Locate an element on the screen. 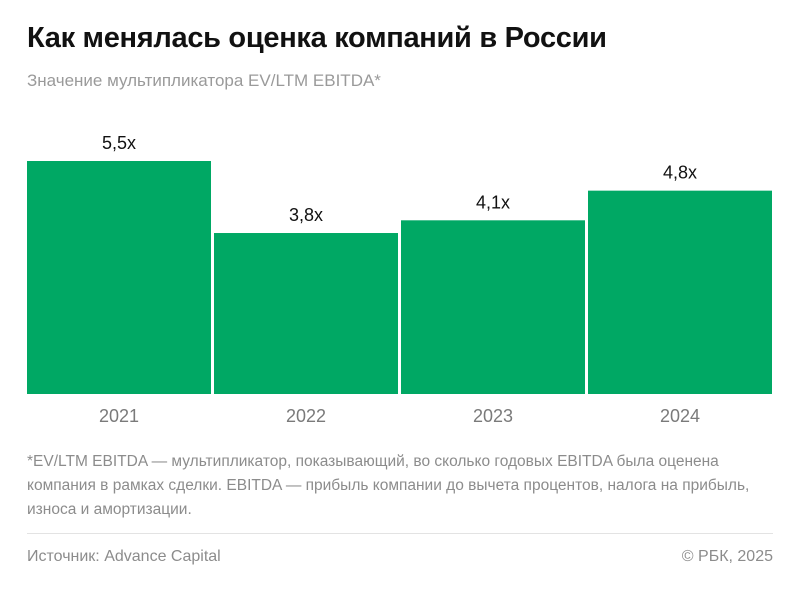 The width and height of the screenshot is (800, 590). x-tick-label: 2024 is located at coordinates (680, 416).